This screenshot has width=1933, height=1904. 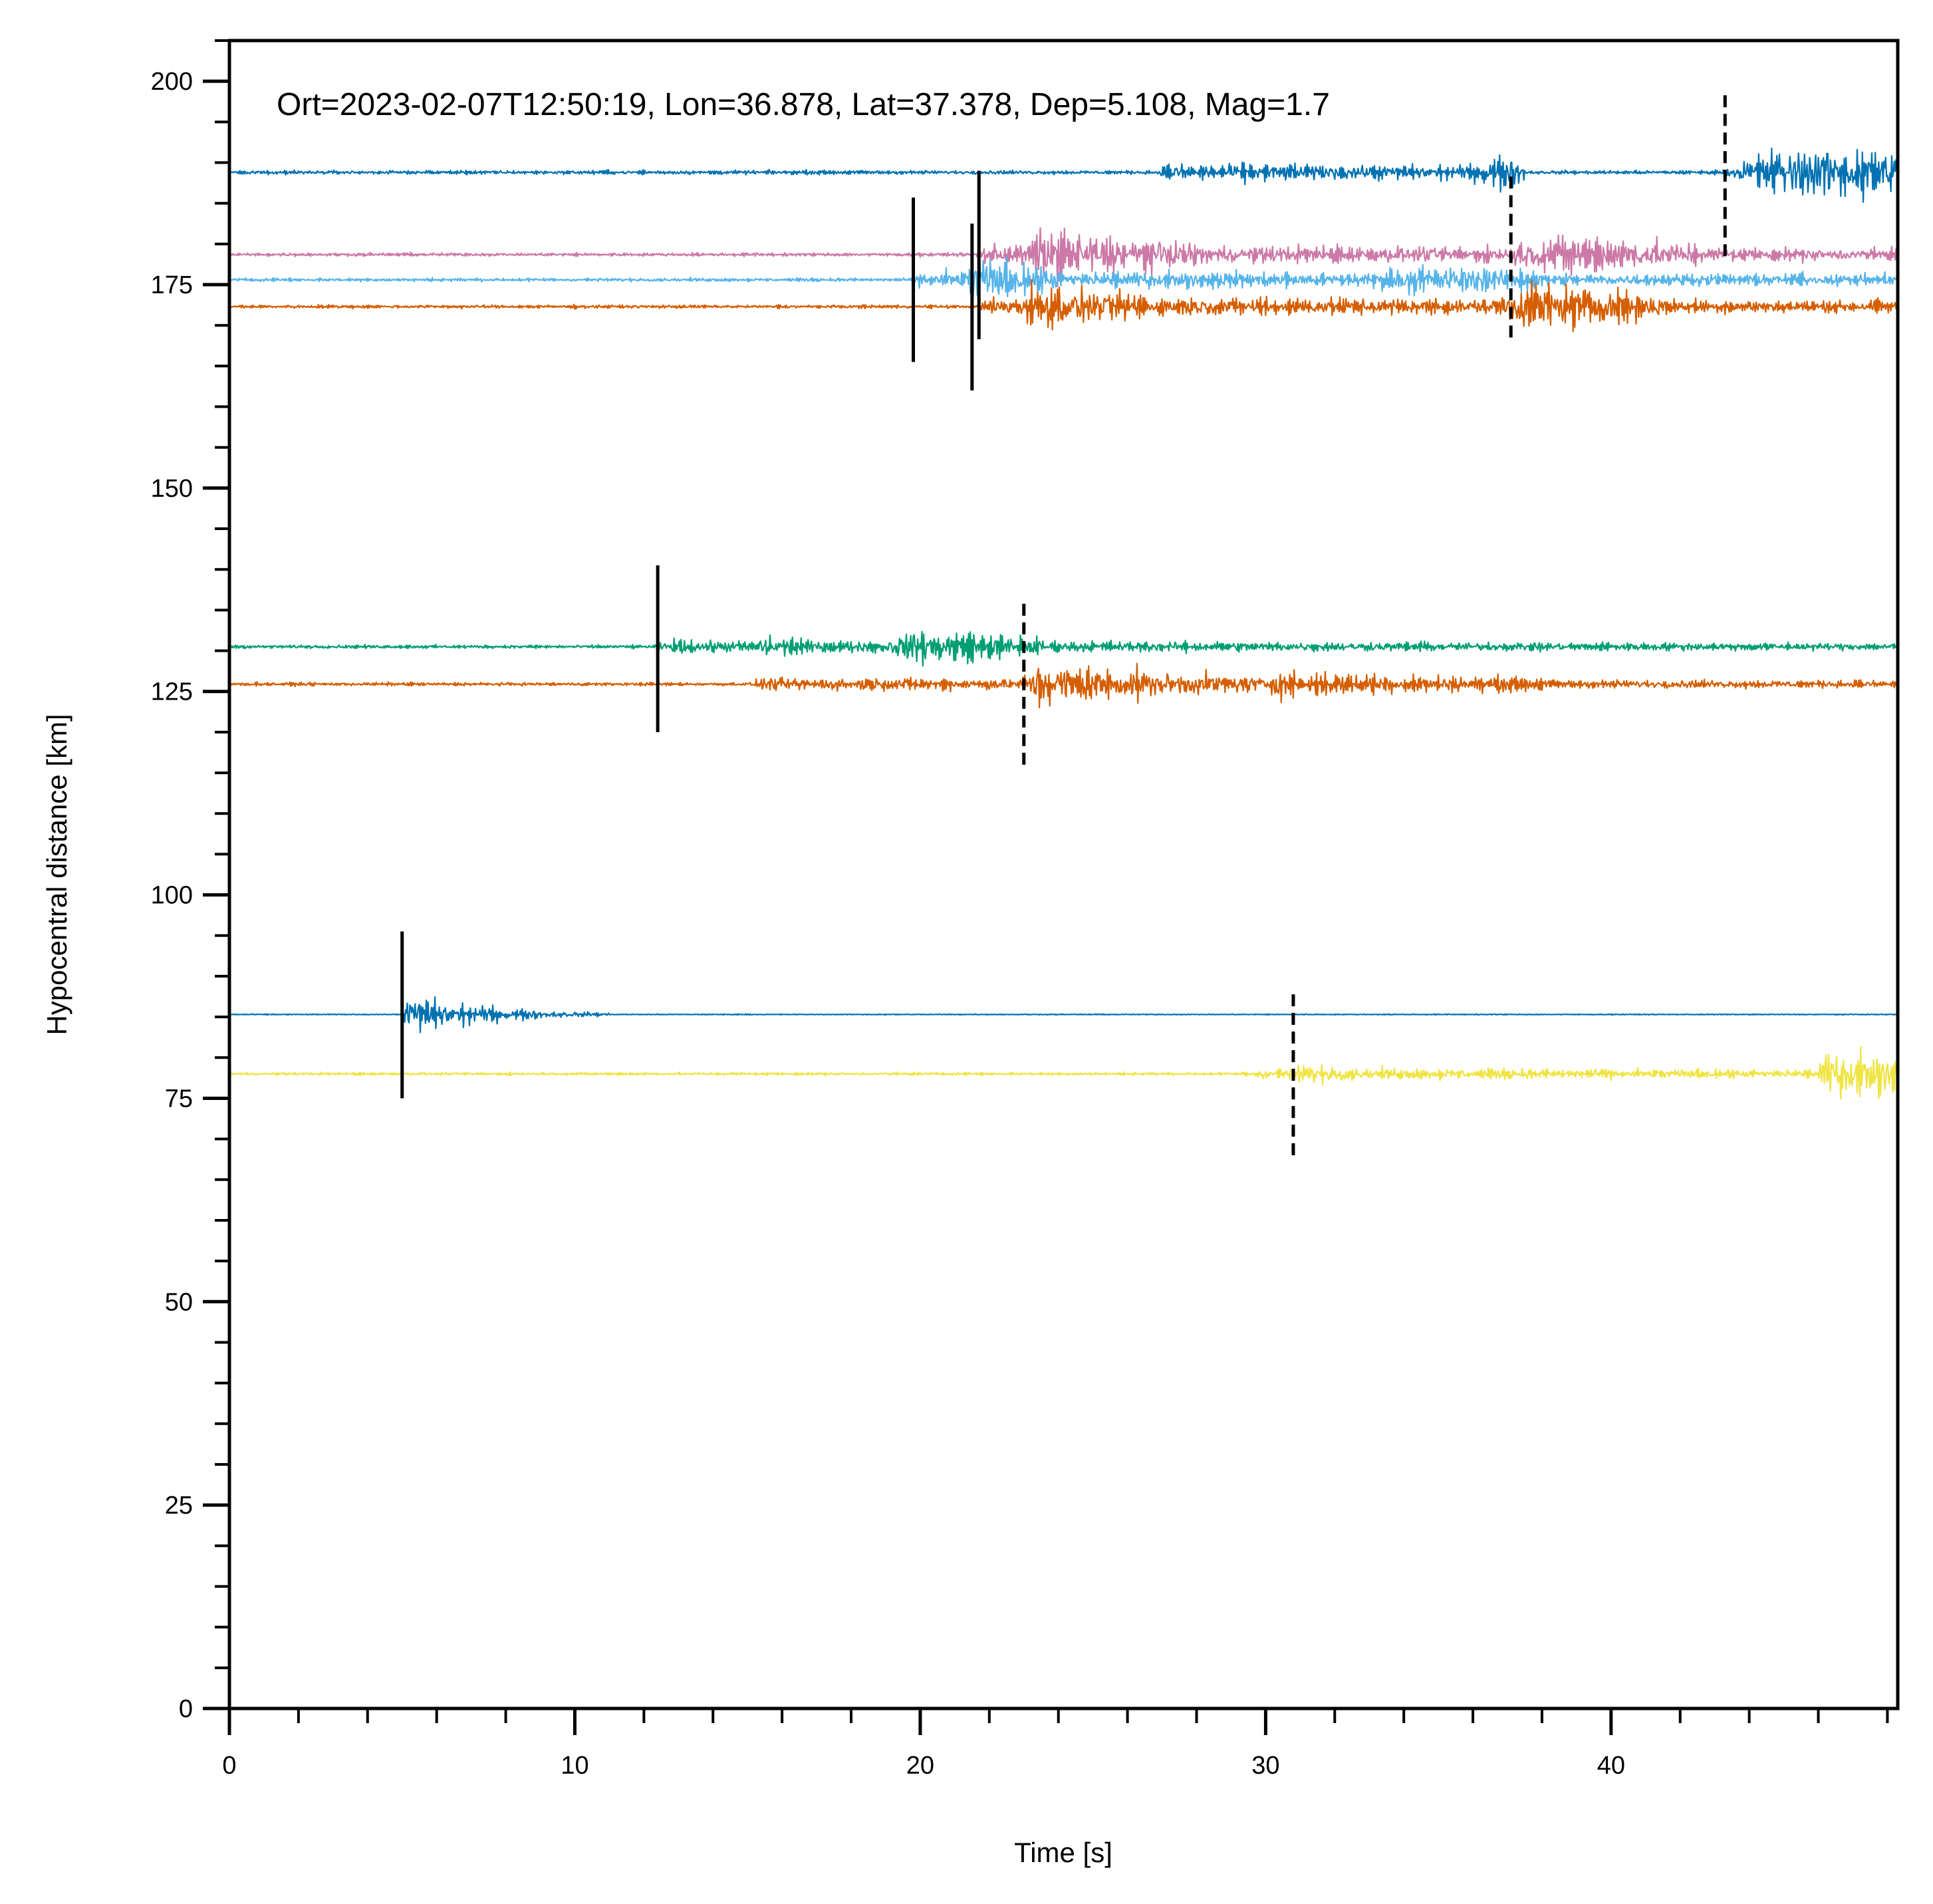 I want to click on x-axis-ticks: 0 10 20 30 40, so click(x=1055, y=1744).